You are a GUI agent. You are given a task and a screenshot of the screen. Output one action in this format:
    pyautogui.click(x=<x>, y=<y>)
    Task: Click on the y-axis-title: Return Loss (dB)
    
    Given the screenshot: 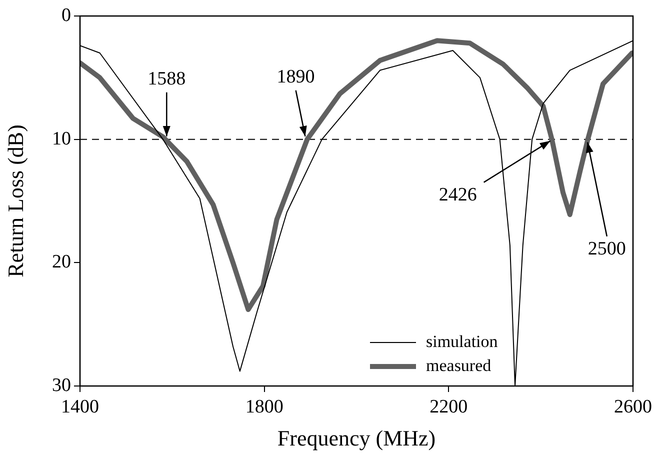 What is the action you would take?
    pyautogui.click(x=15, y=201)
    